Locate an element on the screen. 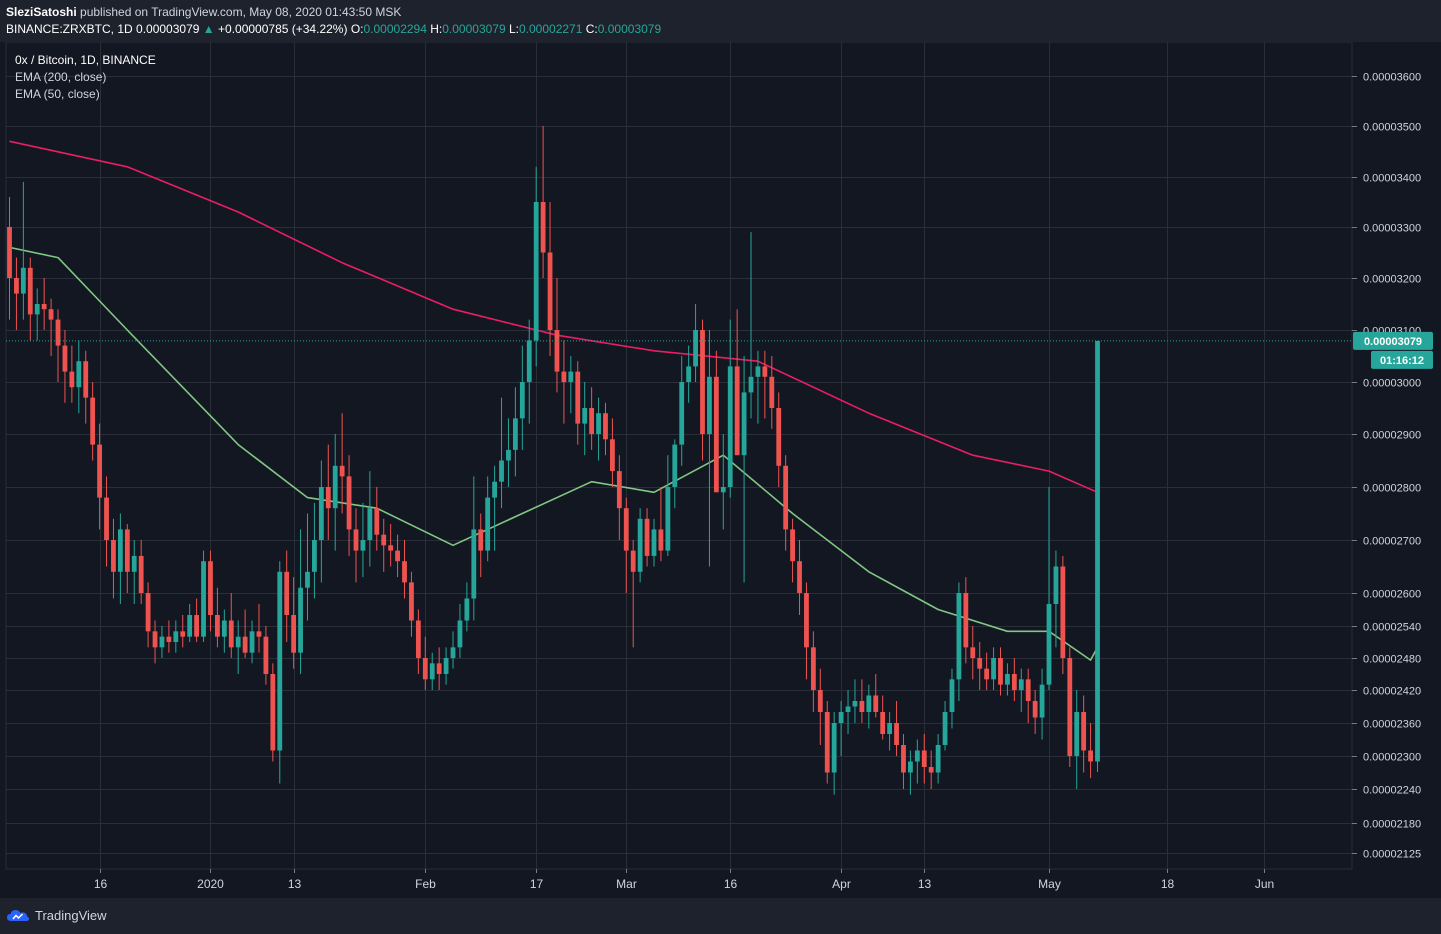  tradingview-logo: TradingView is located at coordinates (56, 915).